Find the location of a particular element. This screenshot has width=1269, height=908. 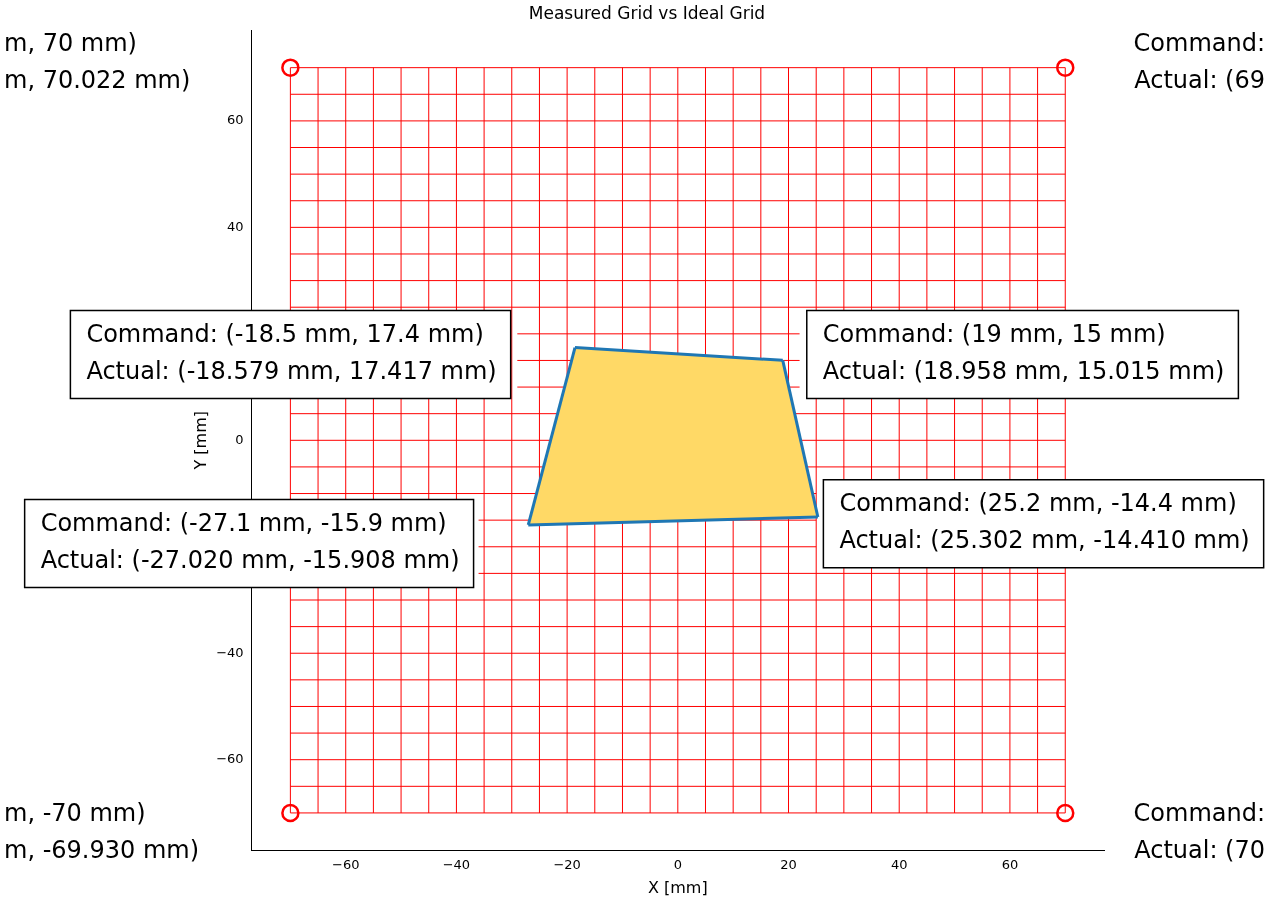

x-tick-label: −40 is located at coordinates (456, 865).